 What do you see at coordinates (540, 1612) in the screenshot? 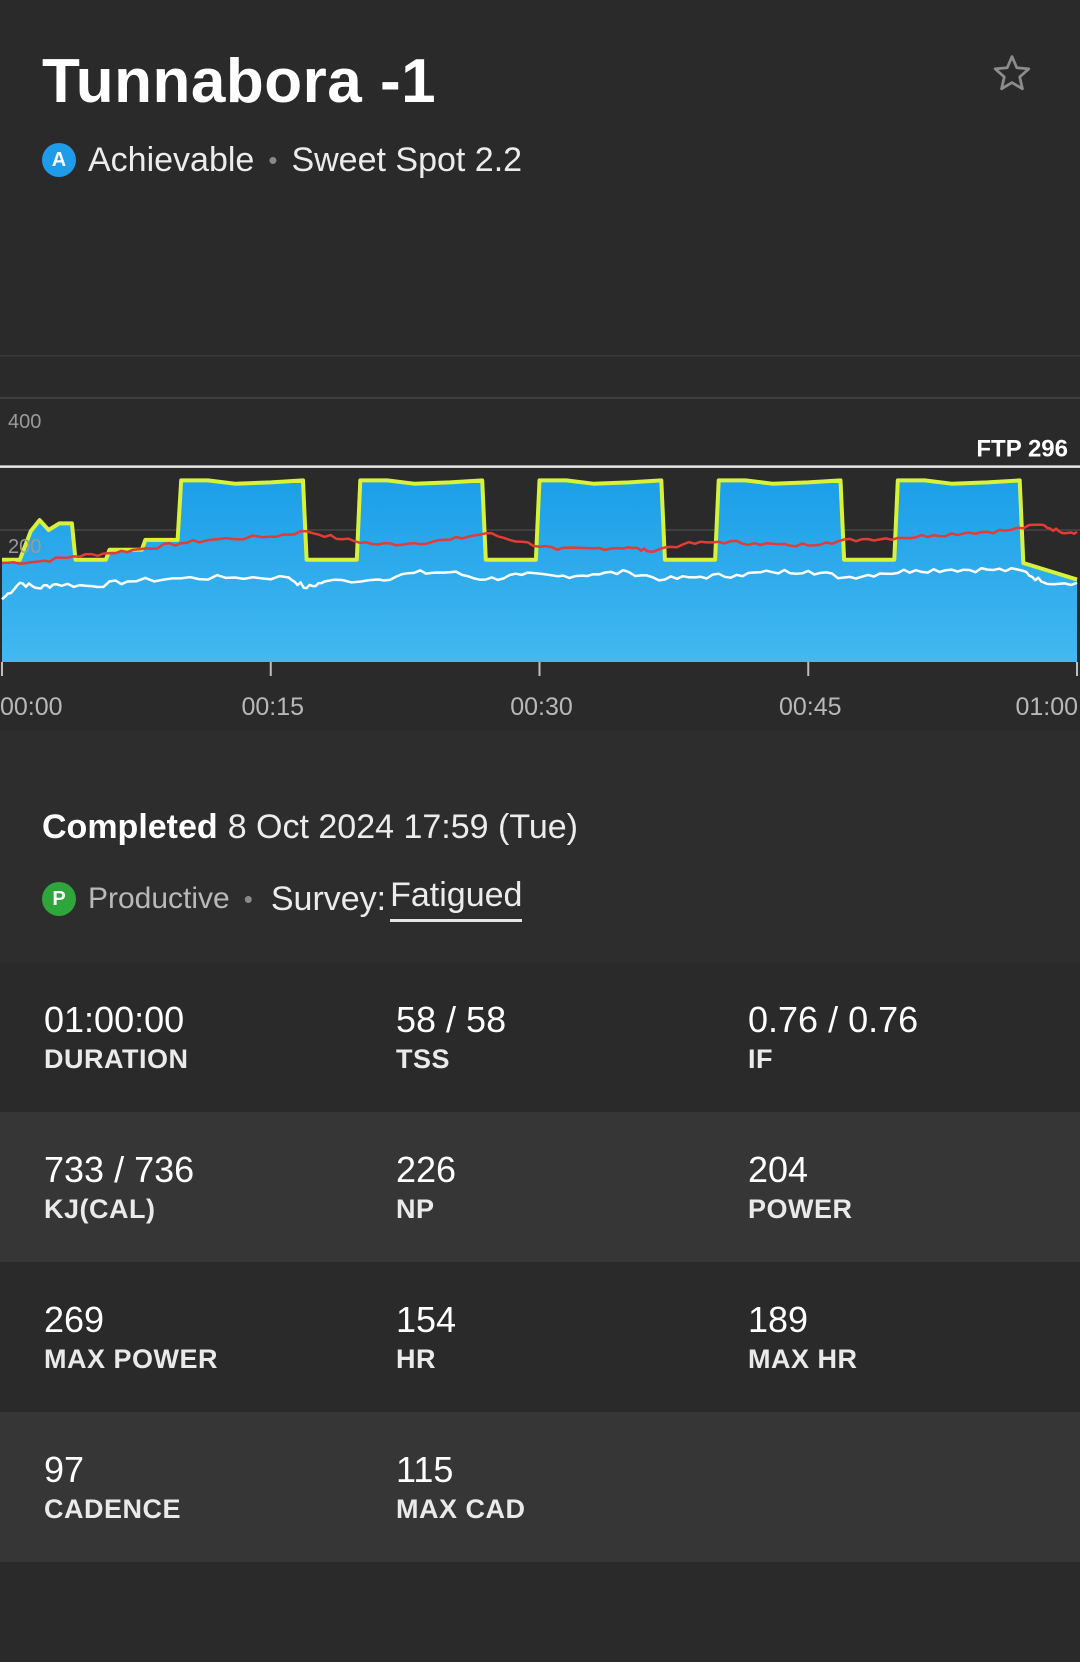
I see `stats-row-empty` at bounding box center [540, 1612].